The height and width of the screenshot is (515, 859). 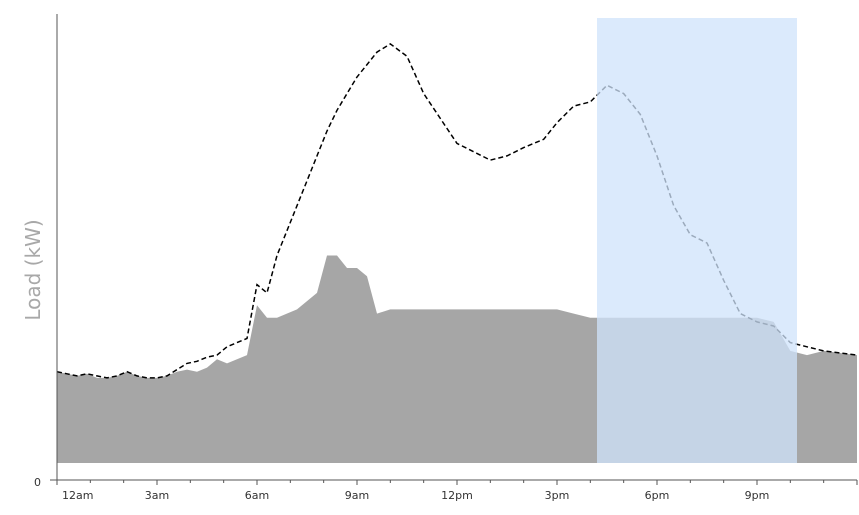 I want to click on x-tick-label-2: 6am, so click(x=257, y=495).